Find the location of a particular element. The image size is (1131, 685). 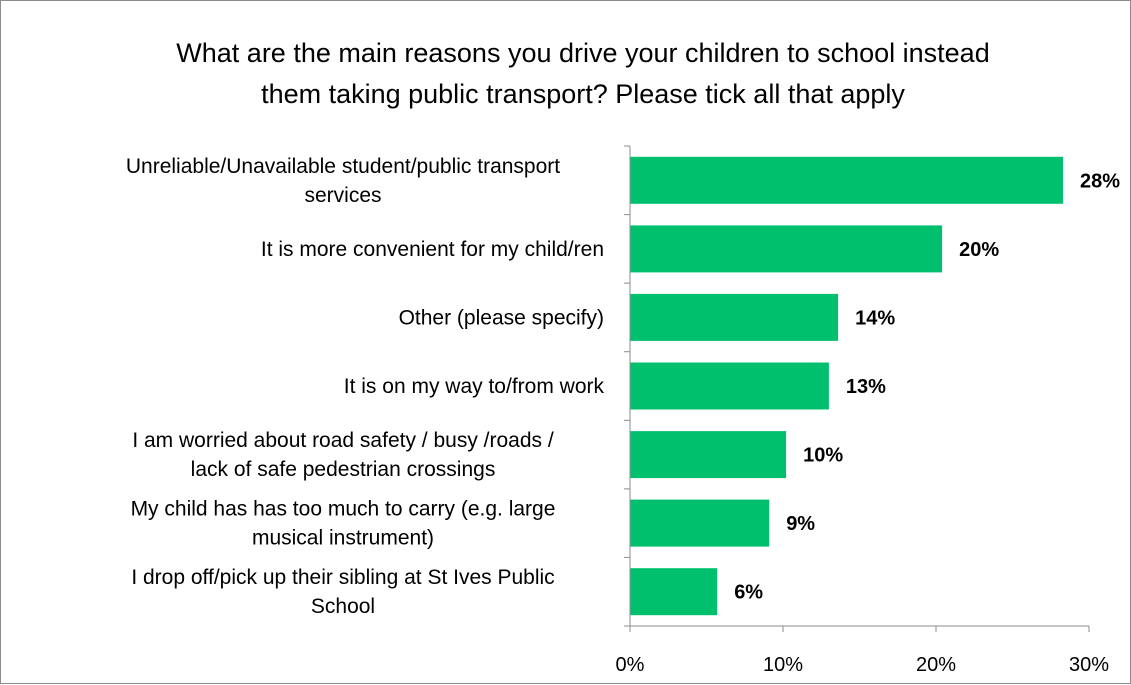

category-label: It is on my way to/from work is located at coordinates (474, 386).